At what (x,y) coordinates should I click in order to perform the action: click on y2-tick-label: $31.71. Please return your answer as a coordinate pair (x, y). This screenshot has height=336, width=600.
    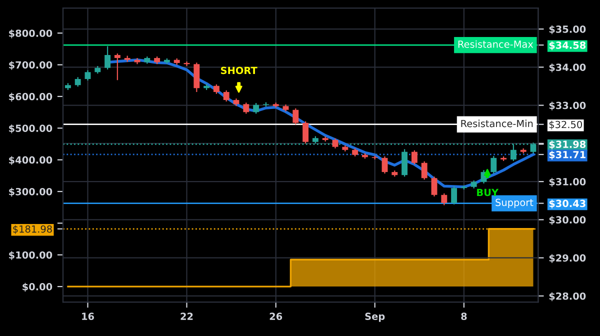
    Looking at the image, I should click on (567, 155).